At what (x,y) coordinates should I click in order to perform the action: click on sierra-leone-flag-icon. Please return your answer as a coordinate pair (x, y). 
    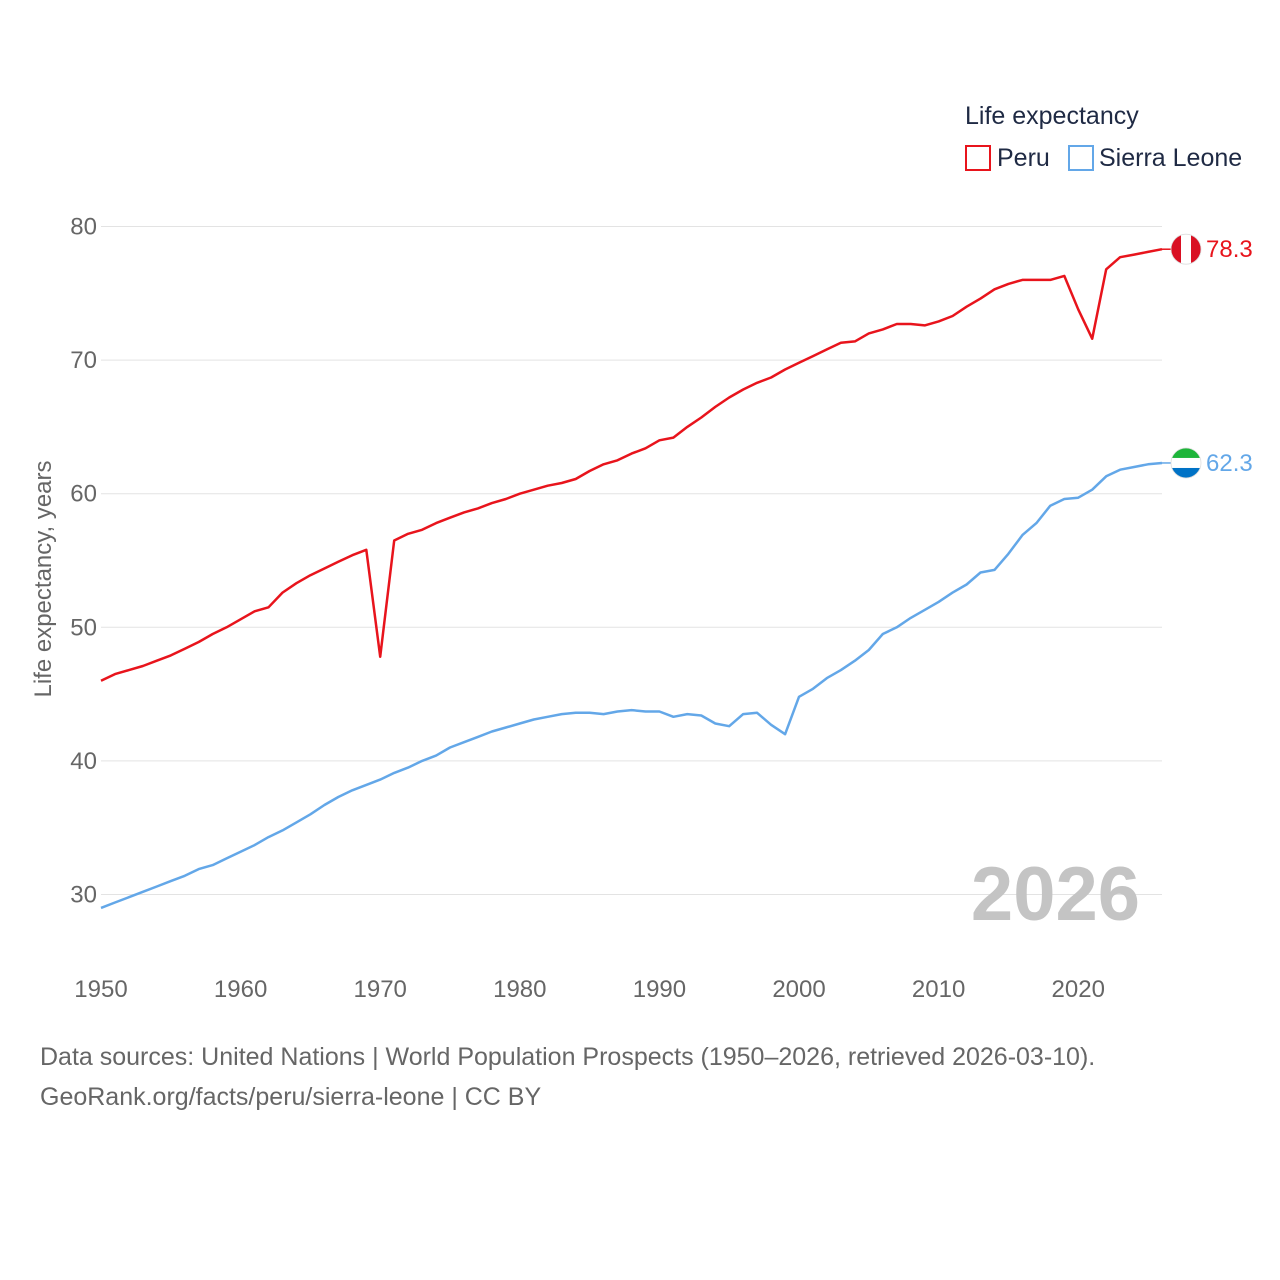
    Looking at the image, I should click on (1186, 463).